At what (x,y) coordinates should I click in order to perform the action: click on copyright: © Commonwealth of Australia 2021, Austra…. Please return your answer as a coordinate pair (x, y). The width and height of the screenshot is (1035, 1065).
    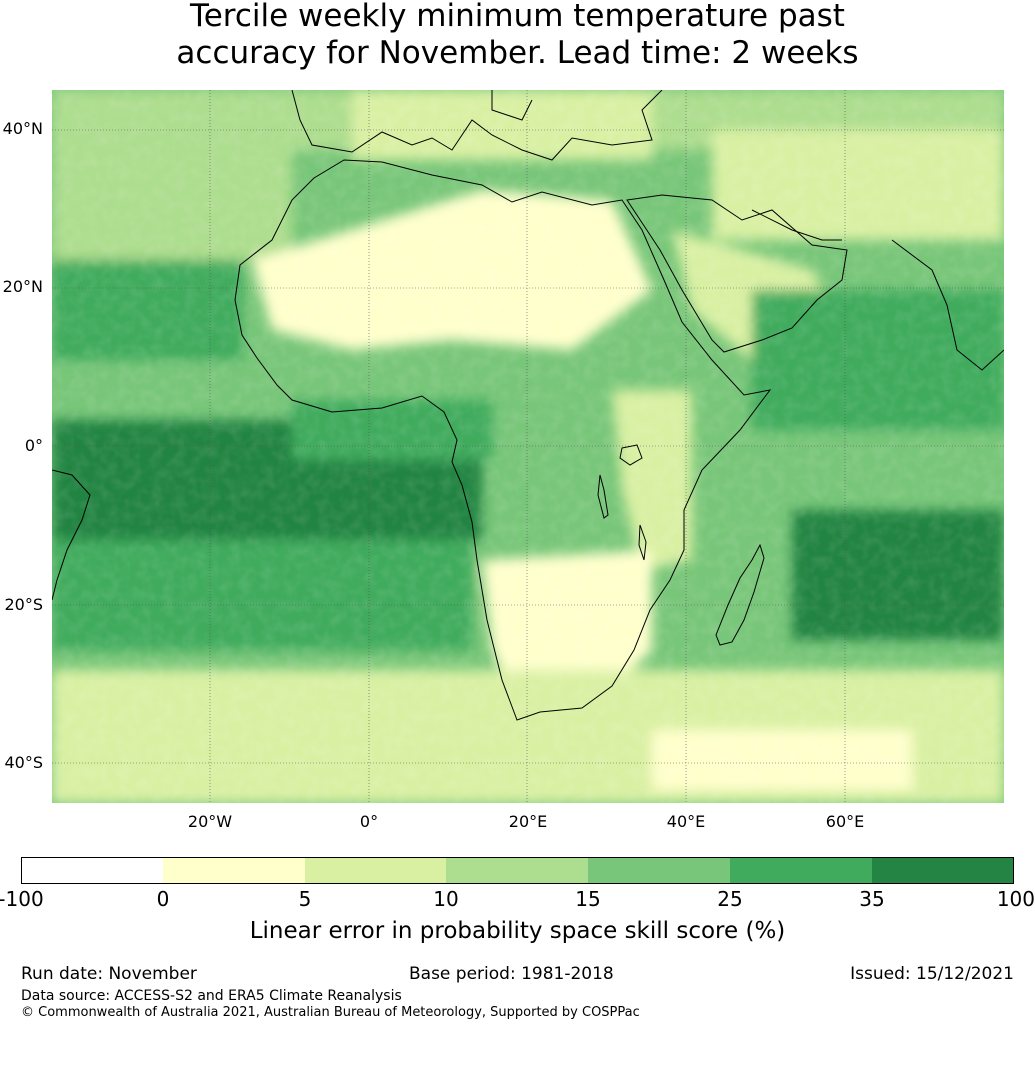
    Looking at the image, I should click on (330, 1012).